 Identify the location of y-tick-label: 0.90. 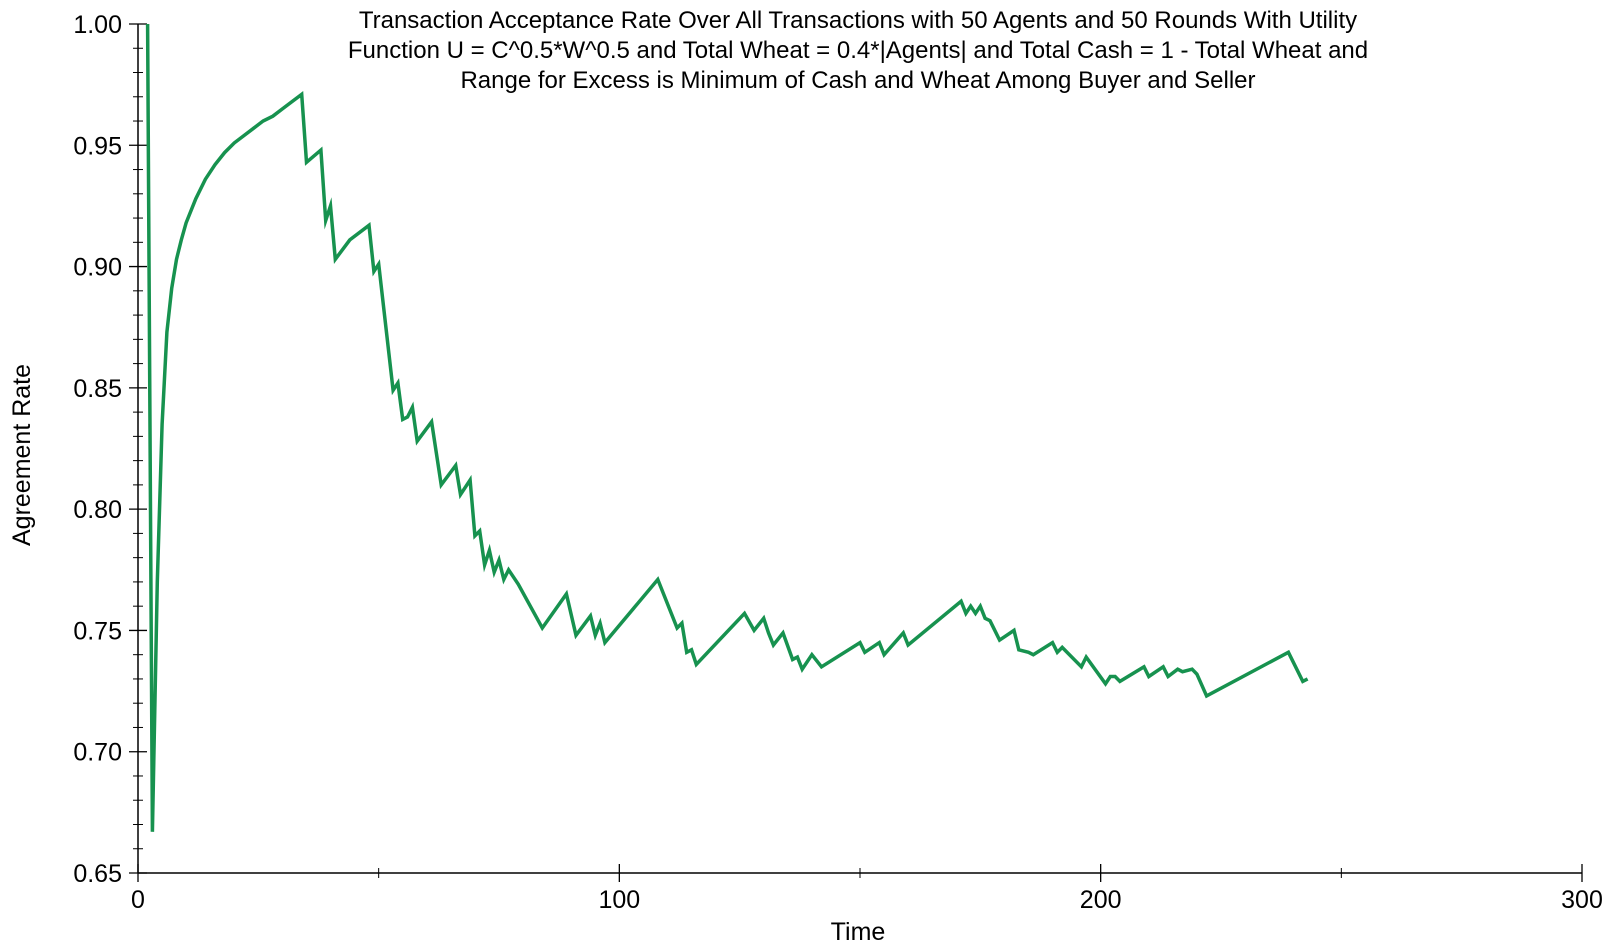
(97, 268).